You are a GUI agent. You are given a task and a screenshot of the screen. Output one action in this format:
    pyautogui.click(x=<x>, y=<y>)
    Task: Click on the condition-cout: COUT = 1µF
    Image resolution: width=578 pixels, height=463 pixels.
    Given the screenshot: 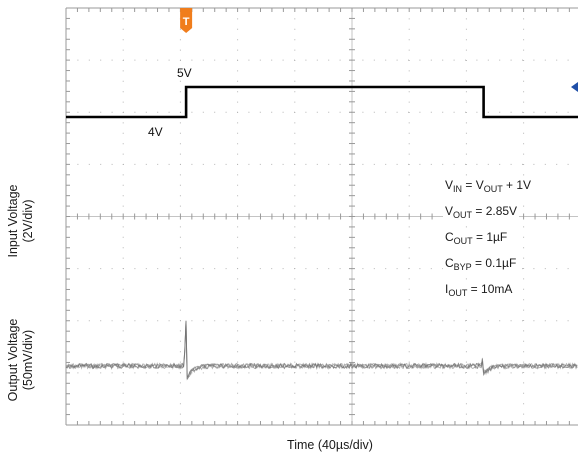 What is the action you would take?
    pyautogui.click(x=476, y=239)
    